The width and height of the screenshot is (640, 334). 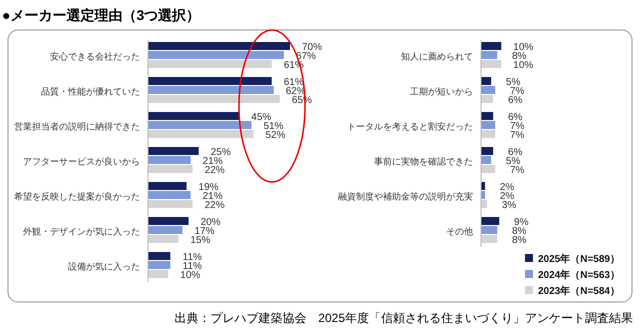 I want to click on y-tick-label: トータルを考えると割安だった, so click(x=410, y=127).